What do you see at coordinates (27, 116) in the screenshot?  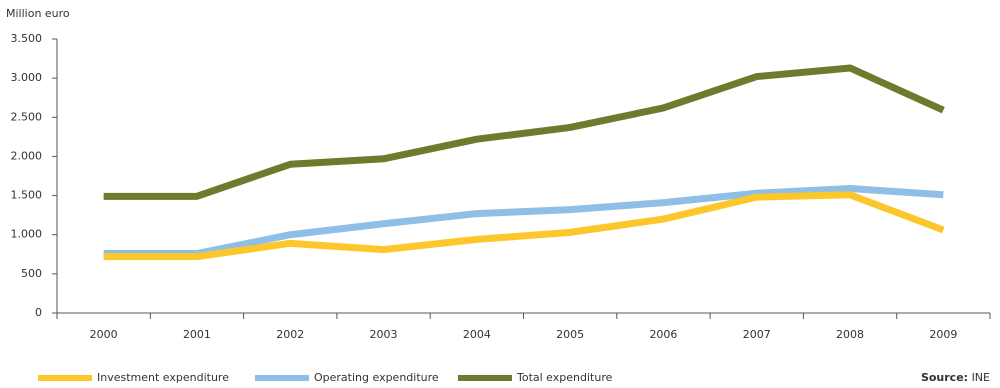 I see `y-tick-label: 2.500` at bounding box center [27, 116].